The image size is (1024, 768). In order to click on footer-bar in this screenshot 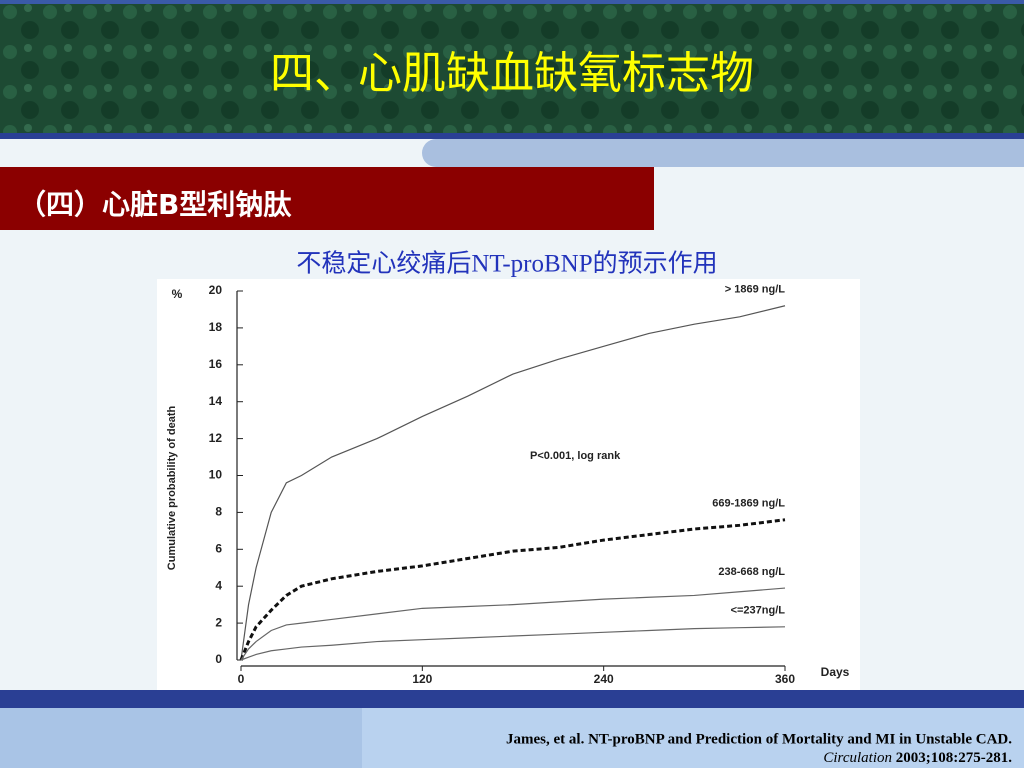, I will do `click(512, 699)`.